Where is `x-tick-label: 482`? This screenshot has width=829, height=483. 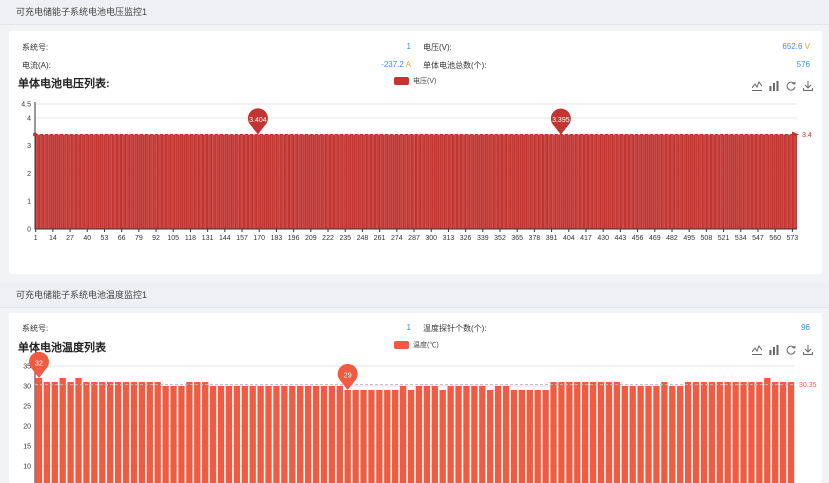 x-tick-label: 482 is located at coordinates (672, 238).